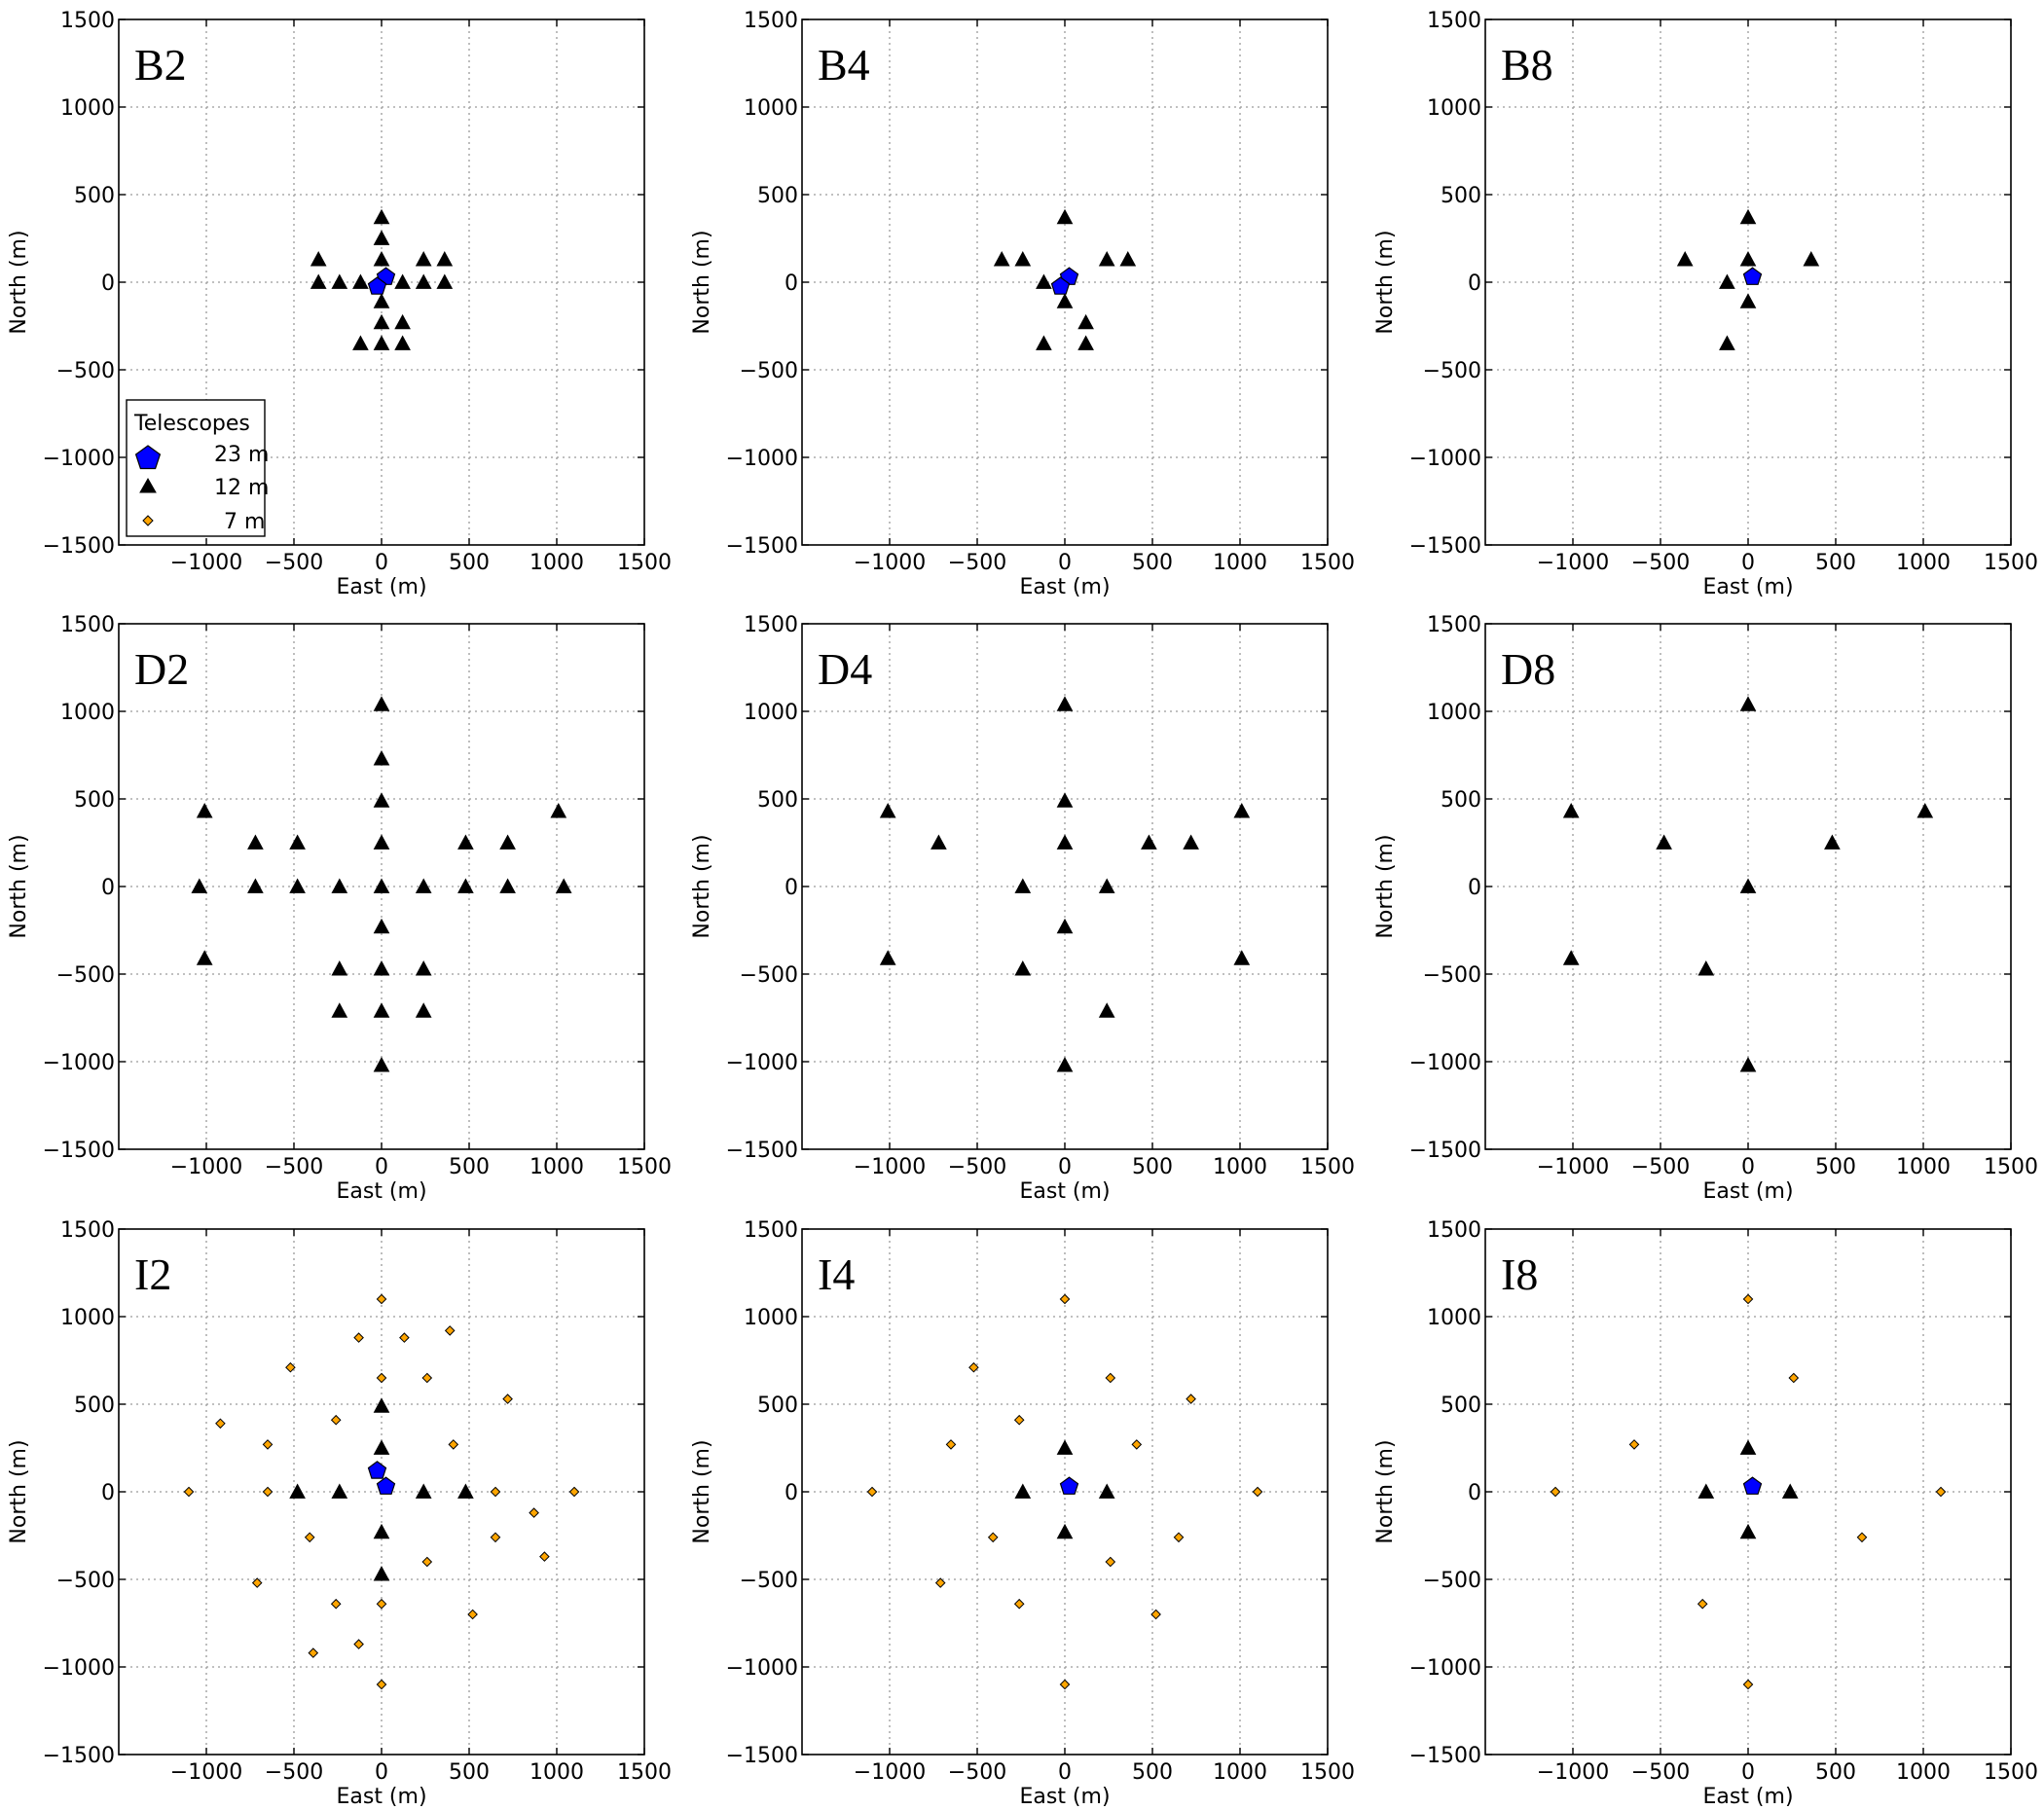 This screenshot has width=2044, height=1810. What do you see at coordinates (1065, 1492) in the screenshot?
I see `series-7-m-i4` at bounding box center [1065, 1492].